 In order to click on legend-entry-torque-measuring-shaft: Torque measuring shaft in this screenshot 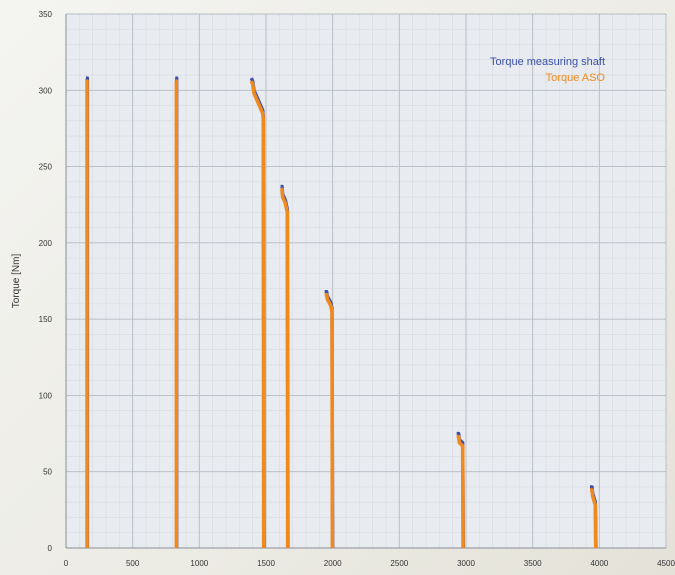, I will do `click(547, 62)`.